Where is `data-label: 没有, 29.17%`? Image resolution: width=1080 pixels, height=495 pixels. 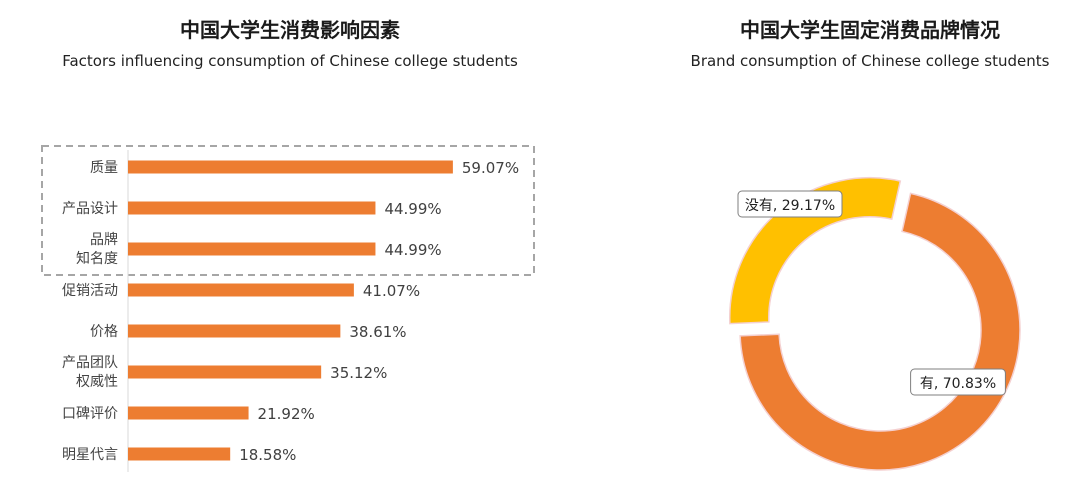 data-label: 没有, 29.17% is located at coordinates (790, 206).